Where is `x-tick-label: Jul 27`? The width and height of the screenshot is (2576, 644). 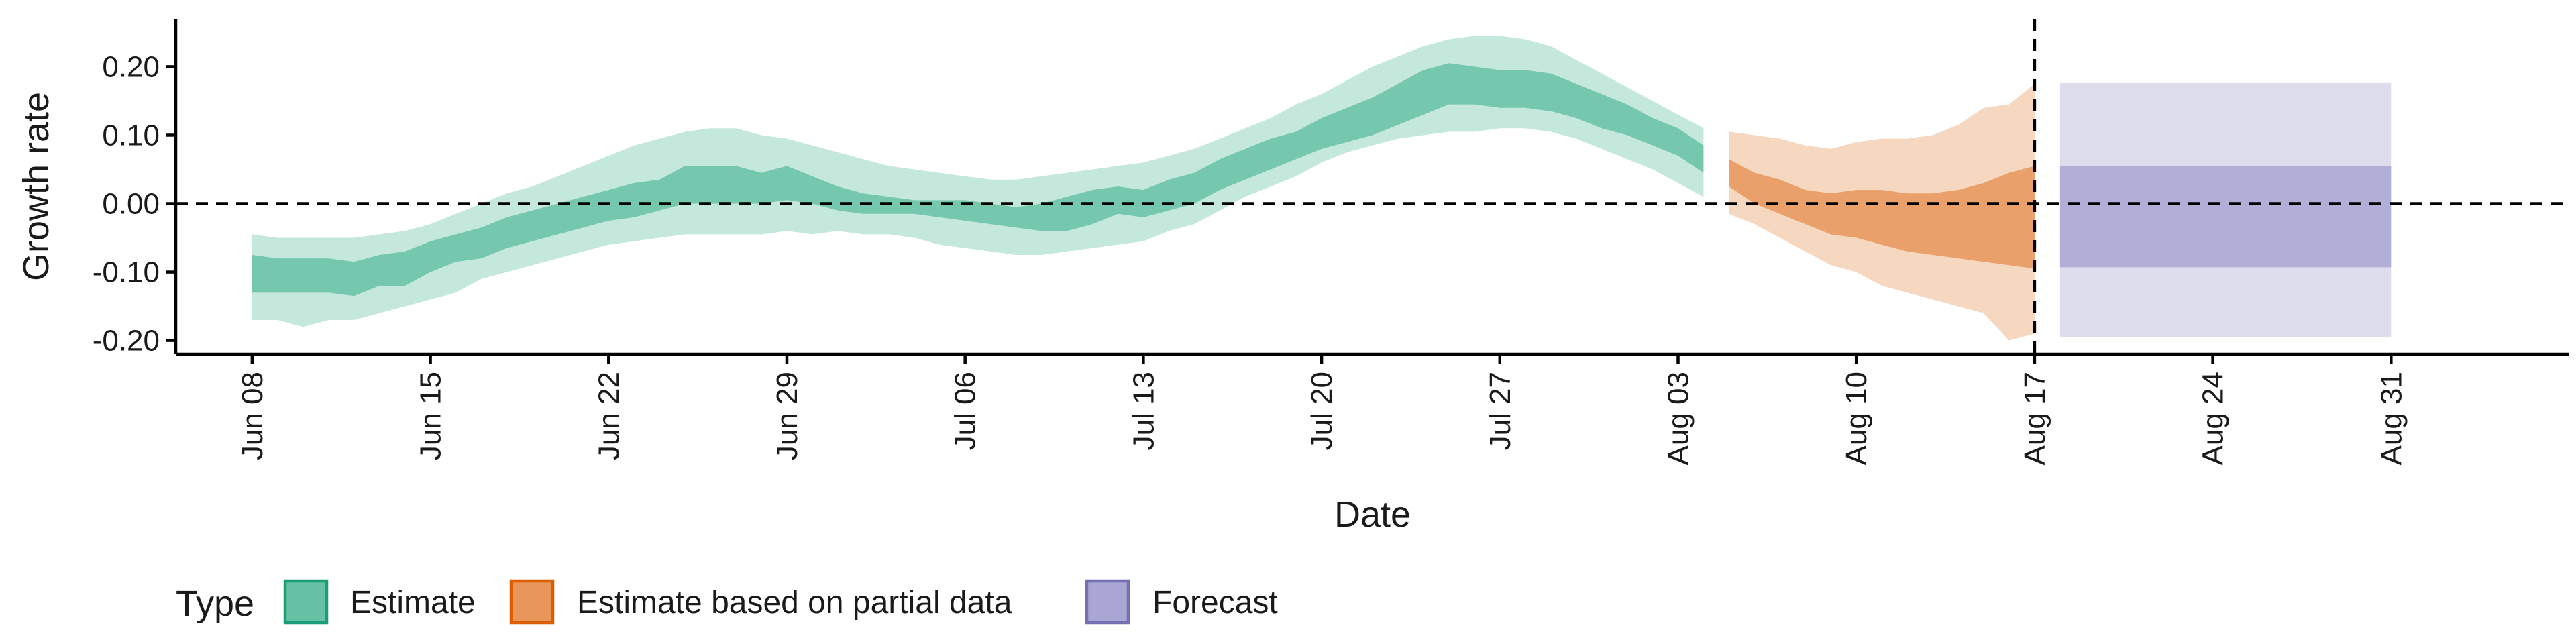 x-tick-label: Jul 27 is located at coordinates (1500, 411).